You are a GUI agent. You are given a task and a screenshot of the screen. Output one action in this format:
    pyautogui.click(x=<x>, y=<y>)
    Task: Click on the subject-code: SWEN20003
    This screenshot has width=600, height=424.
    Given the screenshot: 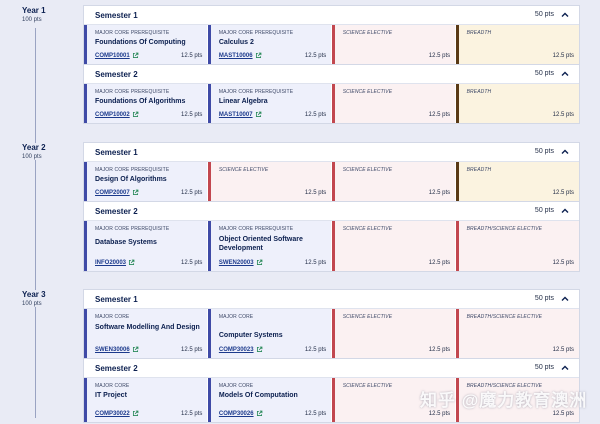 What is the action you would take?
    pyautogui.click(x=236, y=263)
    